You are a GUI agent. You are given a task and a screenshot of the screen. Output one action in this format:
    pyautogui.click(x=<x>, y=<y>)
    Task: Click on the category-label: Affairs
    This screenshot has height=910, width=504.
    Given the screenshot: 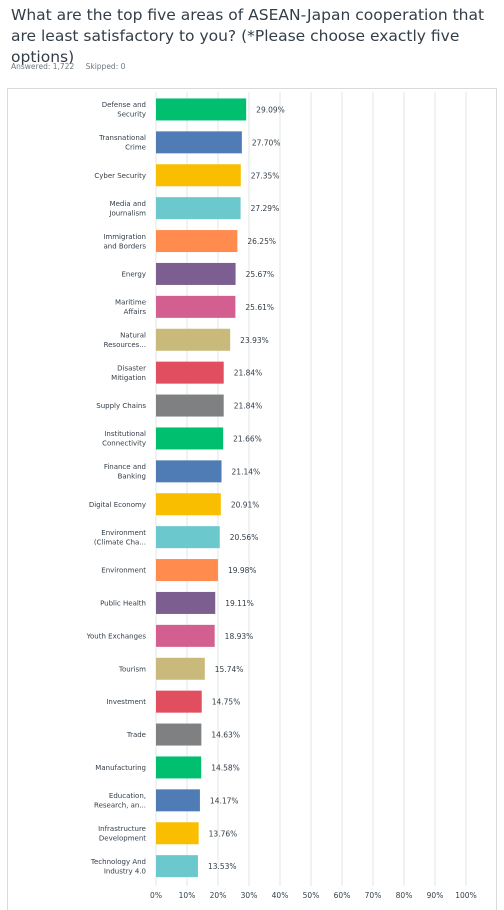 What is the action you would take?
    pyautogui.click(x=135, y=312)
    